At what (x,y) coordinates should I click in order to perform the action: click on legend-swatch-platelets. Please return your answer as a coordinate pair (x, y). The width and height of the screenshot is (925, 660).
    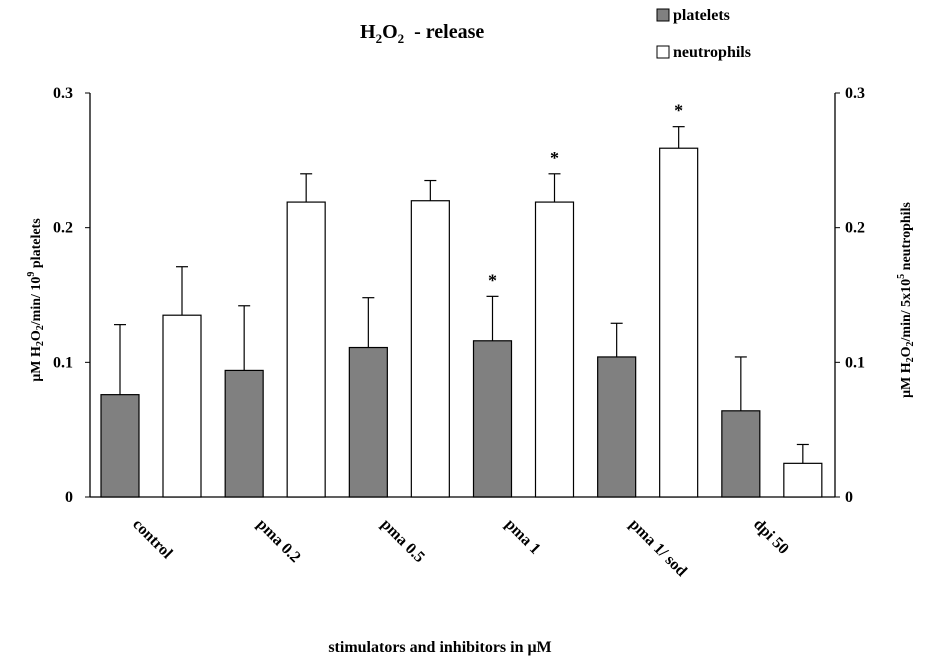
    Looking at the image, I should click on (663, 15).